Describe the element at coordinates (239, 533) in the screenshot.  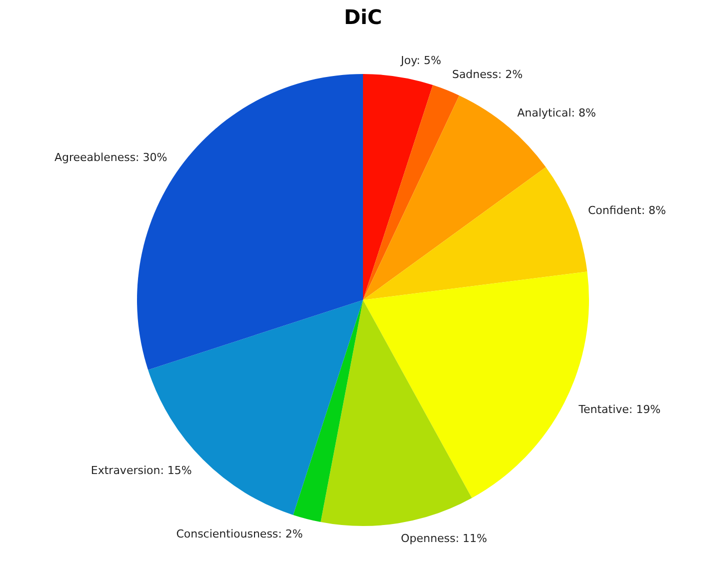
I see `slice-label: Conscientiousness: 2%` at that location.